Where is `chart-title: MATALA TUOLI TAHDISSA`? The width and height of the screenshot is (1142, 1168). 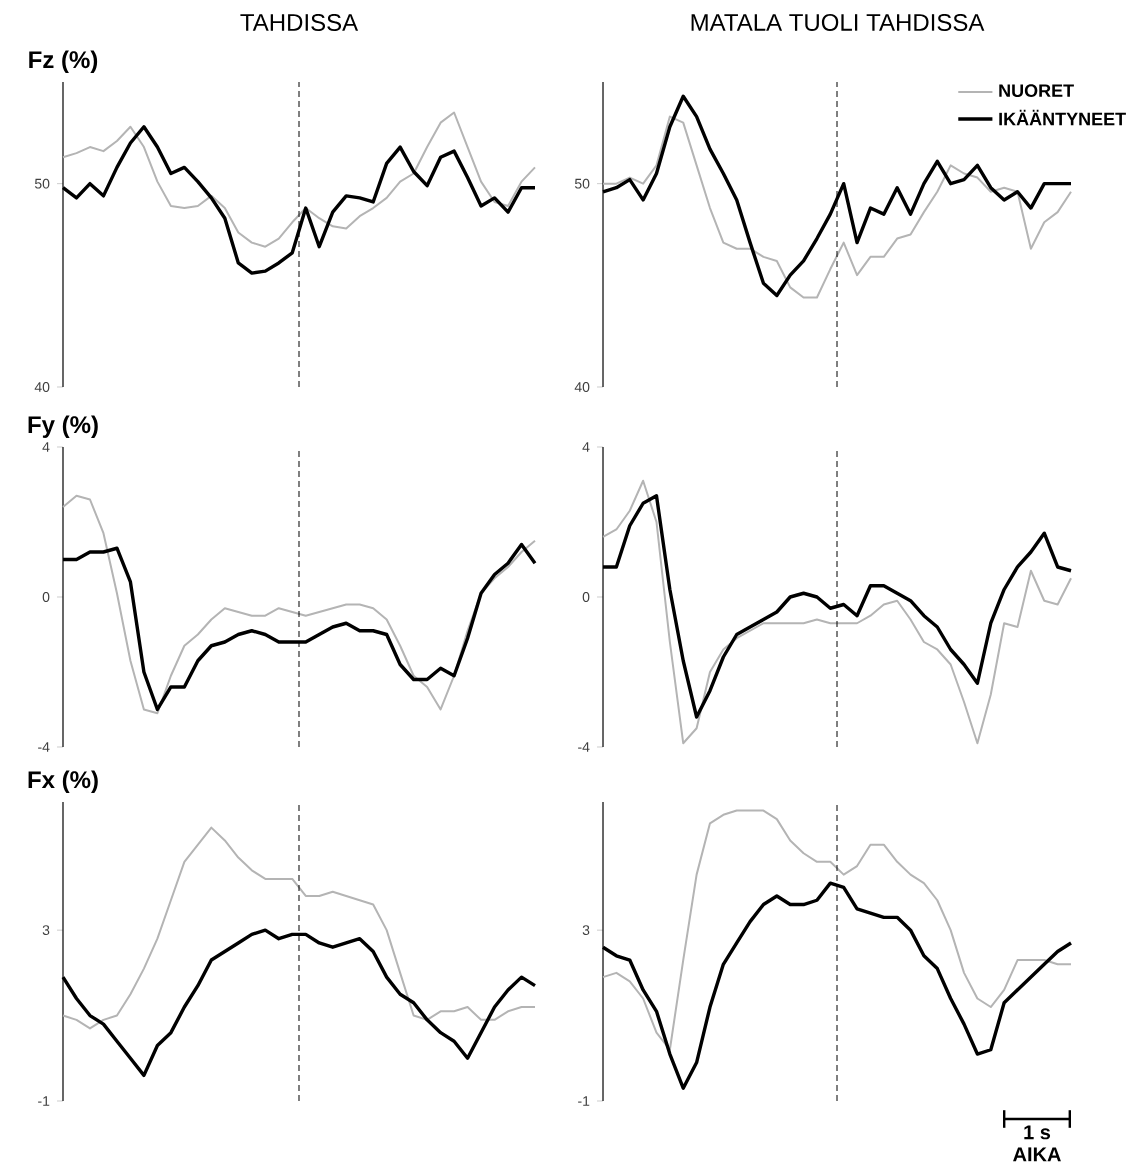
chart-title: MATALA TUOLI TAHDISSA is located at coordinates (838, 22).